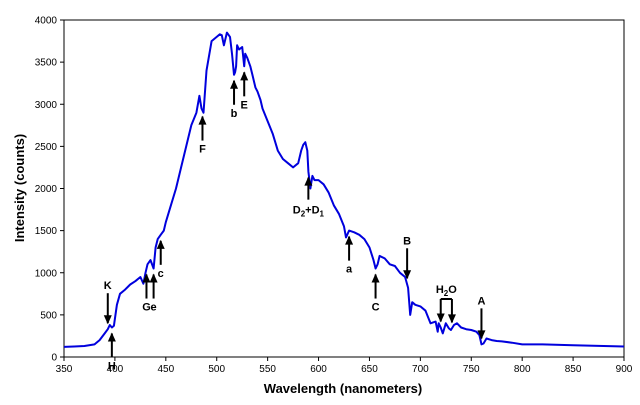  Describe the element at coordinates (407, 241) in the screenshot. I see `annotation-b-label: B` at that location.